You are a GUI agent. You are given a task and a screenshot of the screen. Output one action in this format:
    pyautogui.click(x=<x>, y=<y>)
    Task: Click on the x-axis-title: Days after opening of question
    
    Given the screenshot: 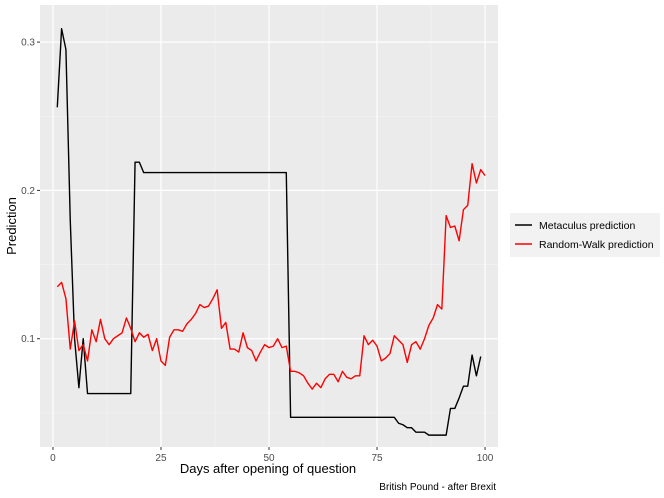 What is the action you would take?
    pyautogui.click(x=268, y=468)
    